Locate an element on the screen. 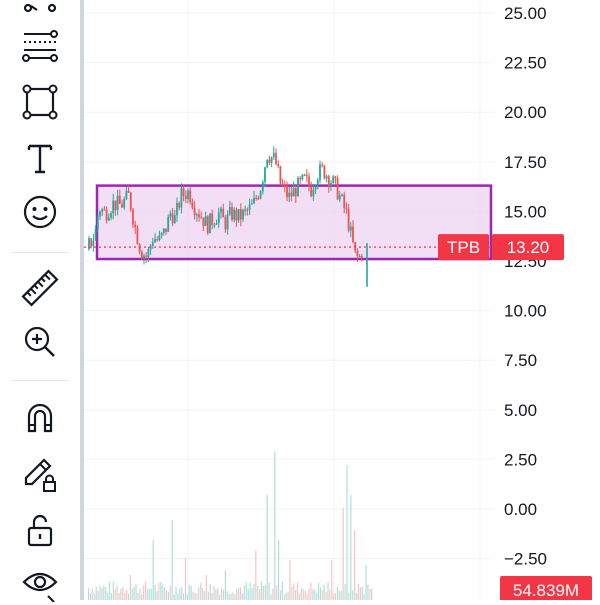  unlock-icon is located at coordinates (40, 530).